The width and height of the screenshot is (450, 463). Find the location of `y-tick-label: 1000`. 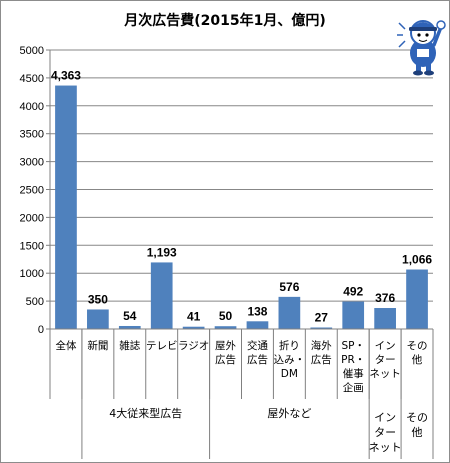

y-tick-label: 1000 is located at coordinates (32, 274).